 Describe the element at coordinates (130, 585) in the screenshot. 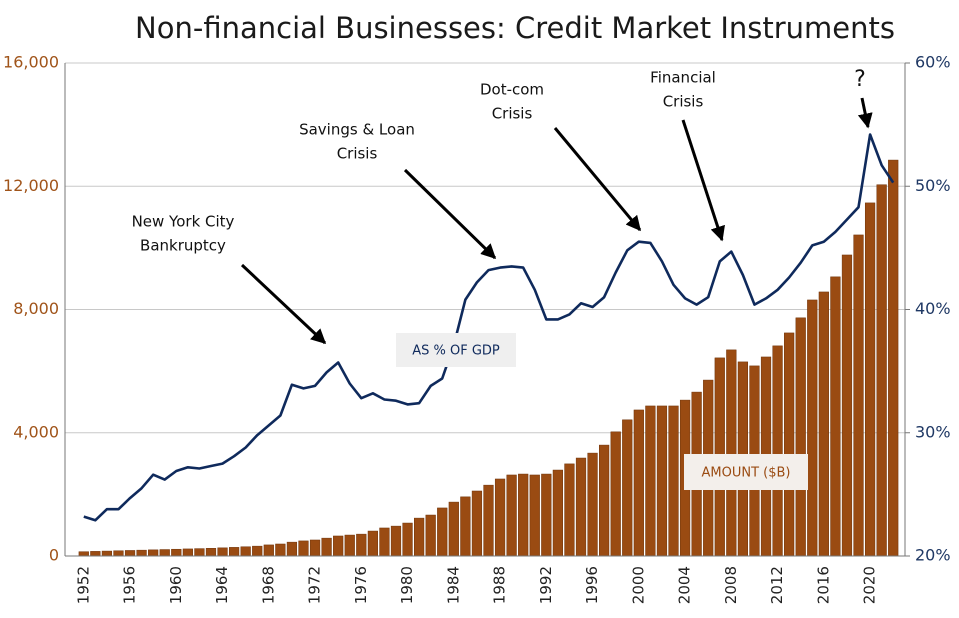

I see `x-tick-label: 1956` at that location.